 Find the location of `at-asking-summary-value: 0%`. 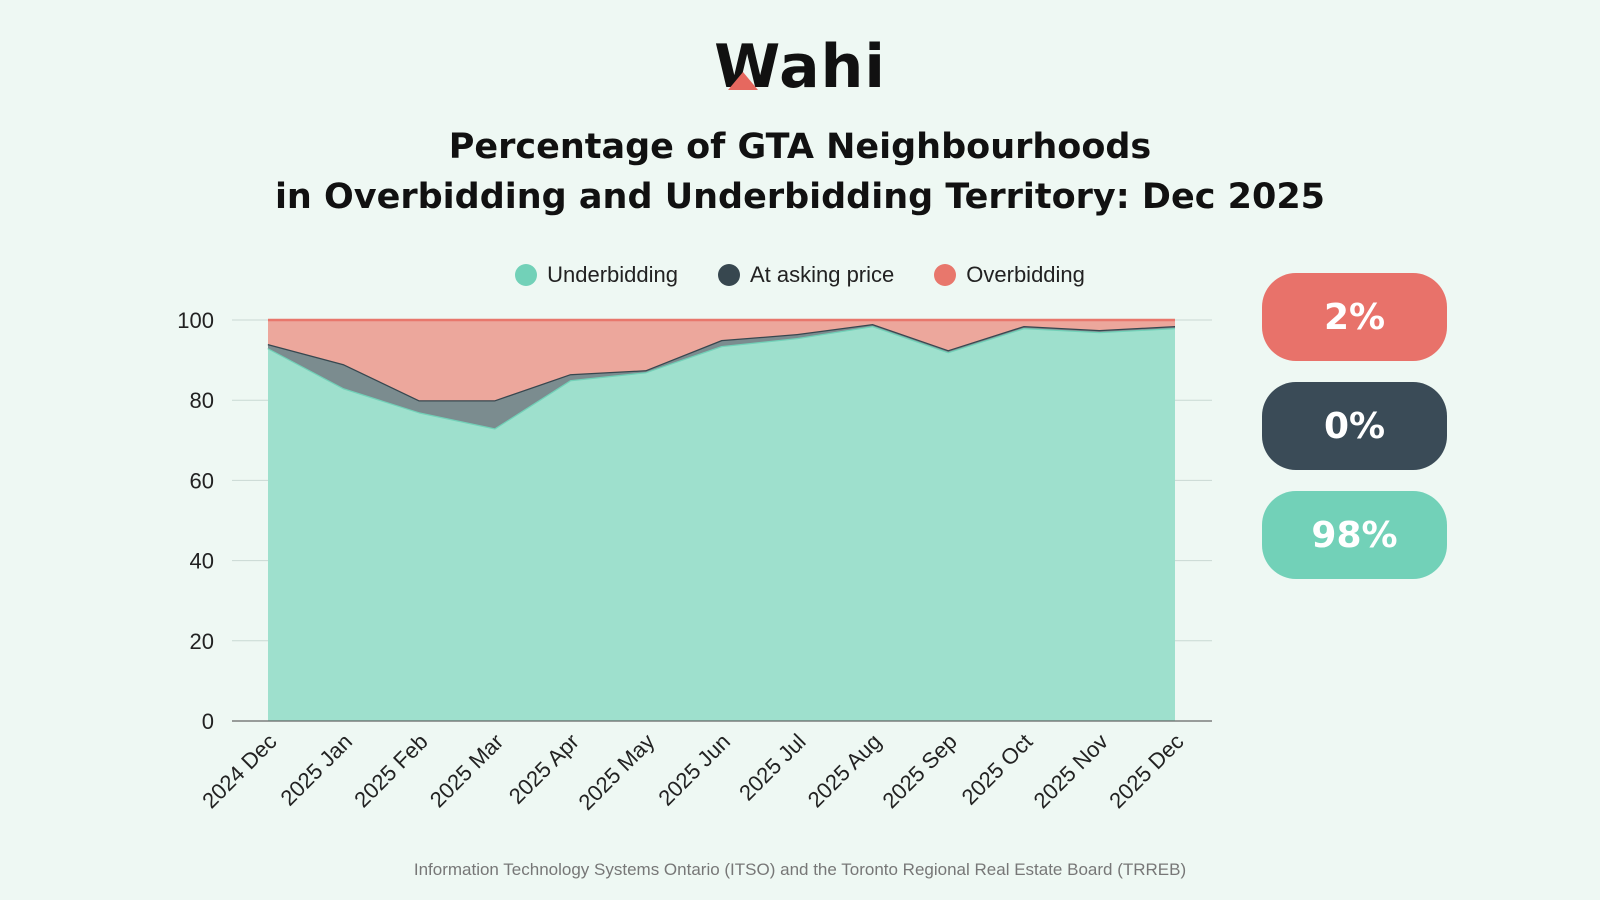

at-asking-summary-value: 0% is located at coordinates (1354, 426).